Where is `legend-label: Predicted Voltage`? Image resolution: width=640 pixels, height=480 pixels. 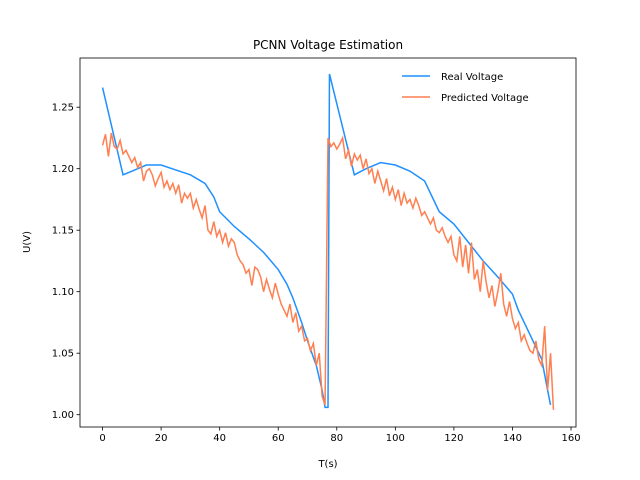
legend-label: Predicted Voltage is located at coordinates (485, 98).